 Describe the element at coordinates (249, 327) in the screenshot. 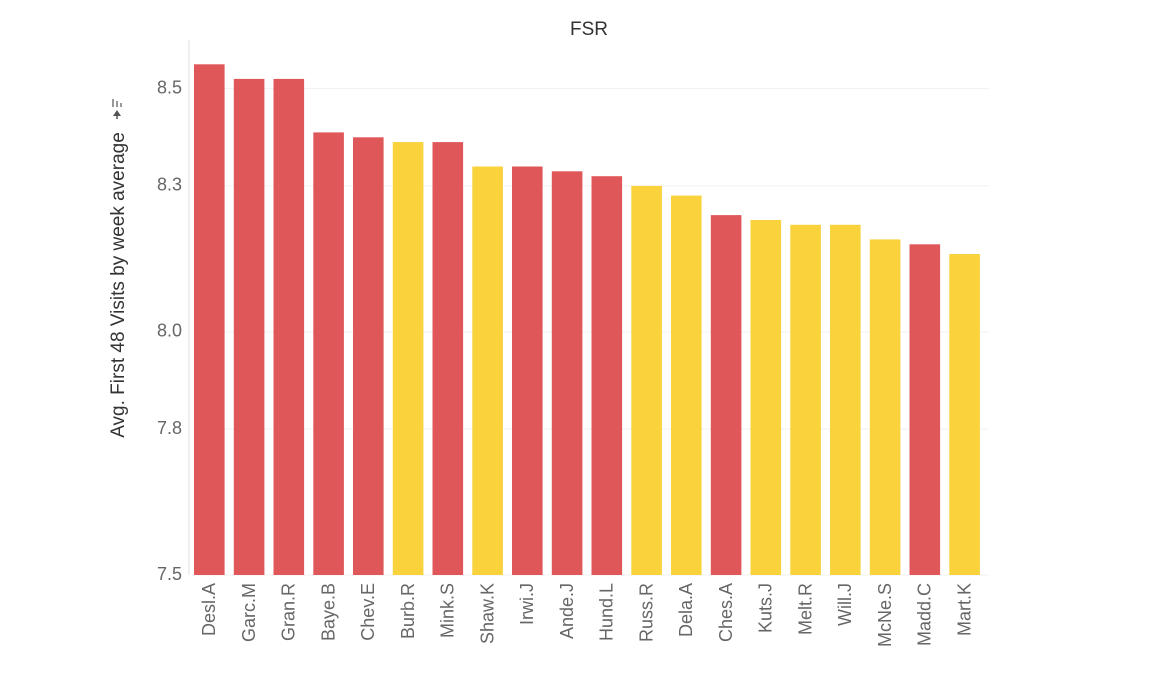

I see `bar-Garc.M` at that location.